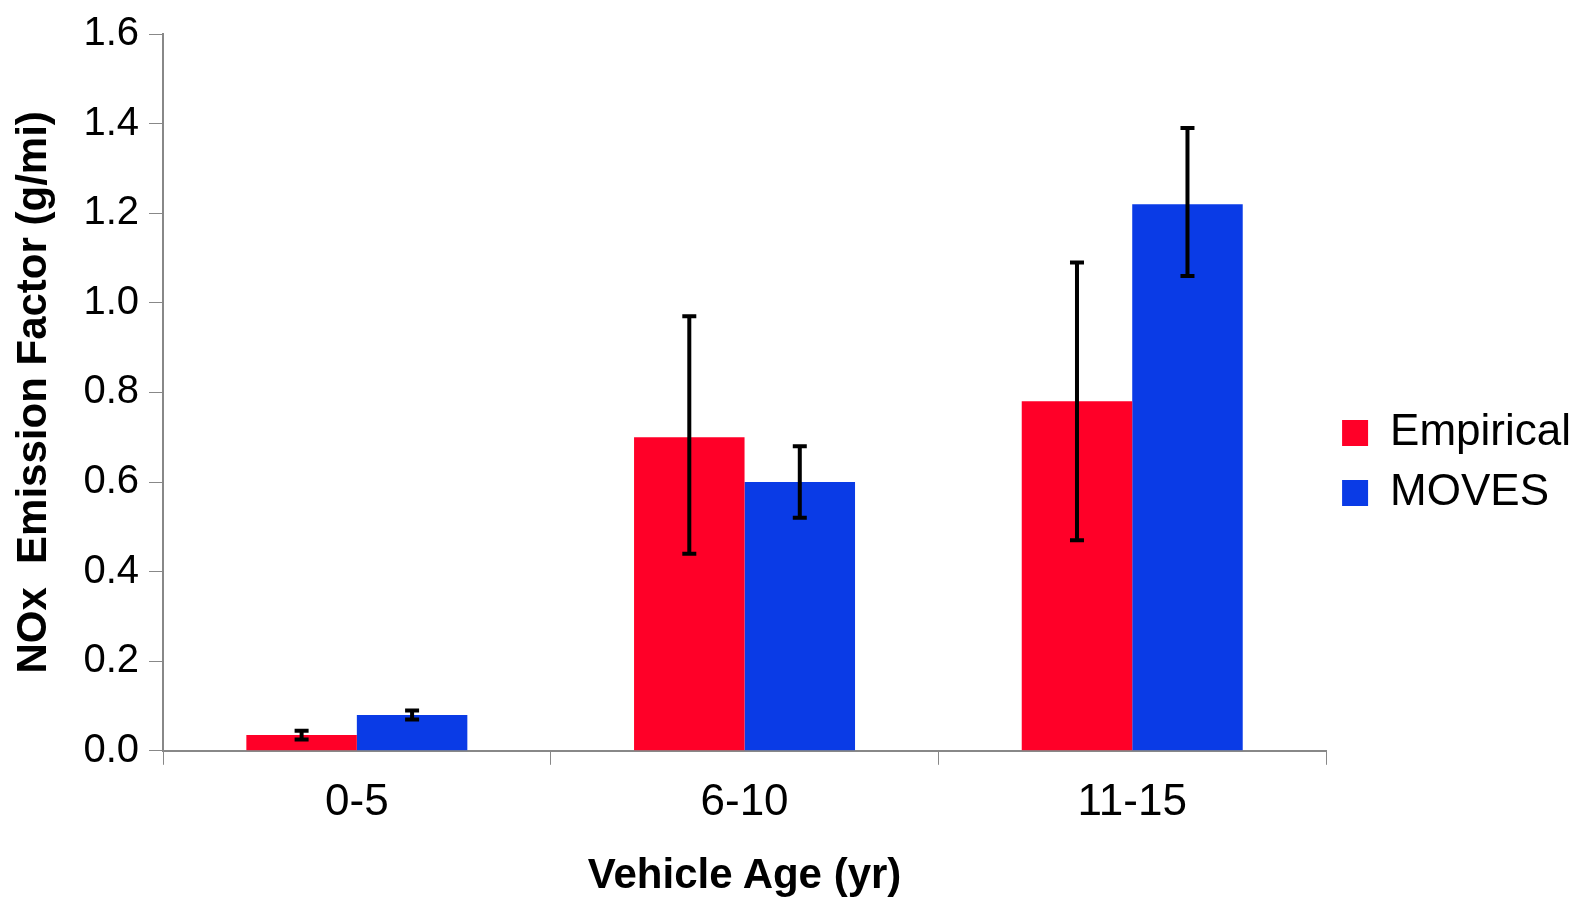  What do you see at coordinates (1469, 490) in the screenshot?
I see `legend-label: MOVES` at bounding box center [1469, 490].